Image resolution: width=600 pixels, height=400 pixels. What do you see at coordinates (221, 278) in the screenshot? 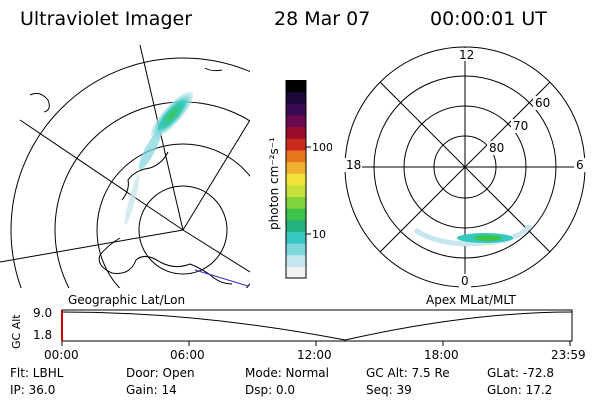
I see `track-line` at bounding box center [221, 278].